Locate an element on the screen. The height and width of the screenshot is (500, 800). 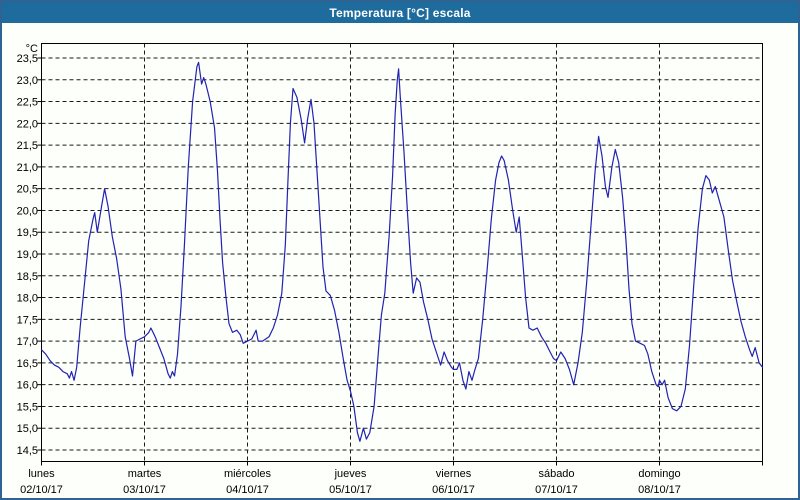
y-tick-label: 16,5 is located at coordinates (27, 364).